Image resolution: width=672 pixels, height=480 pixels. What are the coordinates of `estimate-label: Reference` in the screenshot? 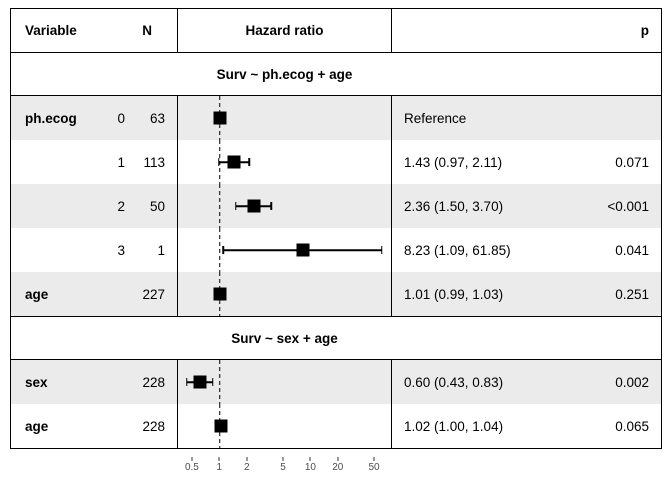 It's located at (435, 118).